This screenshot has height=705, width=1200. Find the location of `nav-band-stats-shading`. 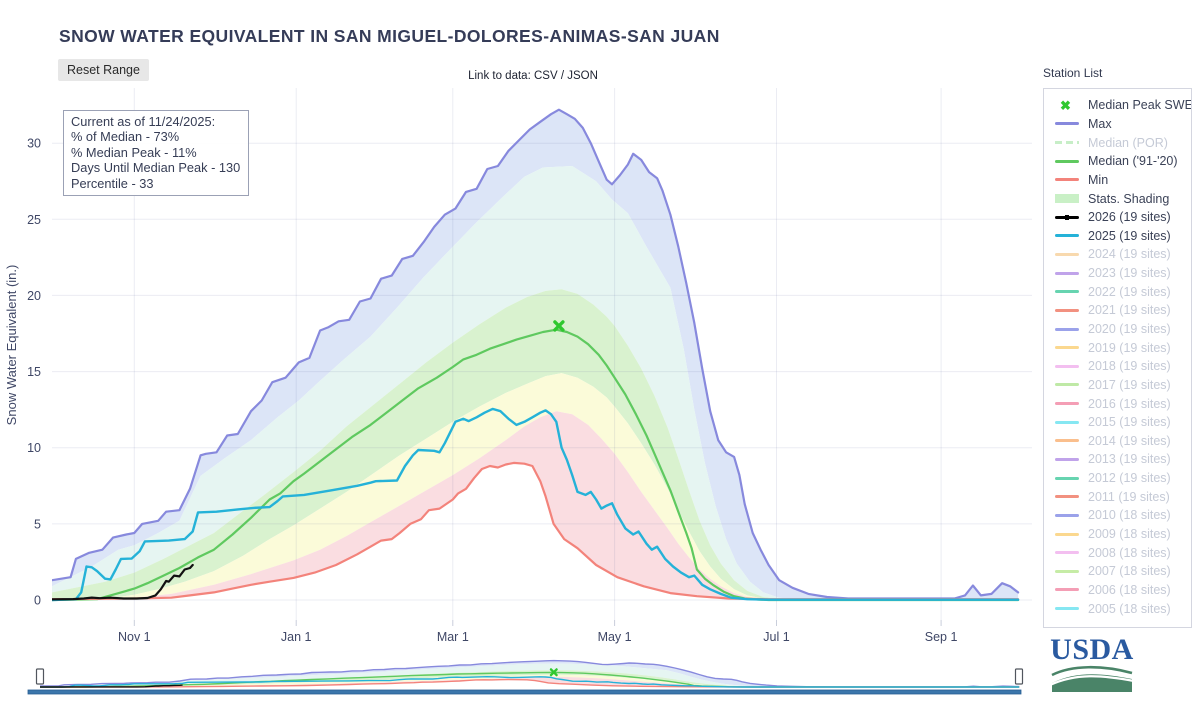

nav-band-stats-shading is located at coordinates (530, 678).